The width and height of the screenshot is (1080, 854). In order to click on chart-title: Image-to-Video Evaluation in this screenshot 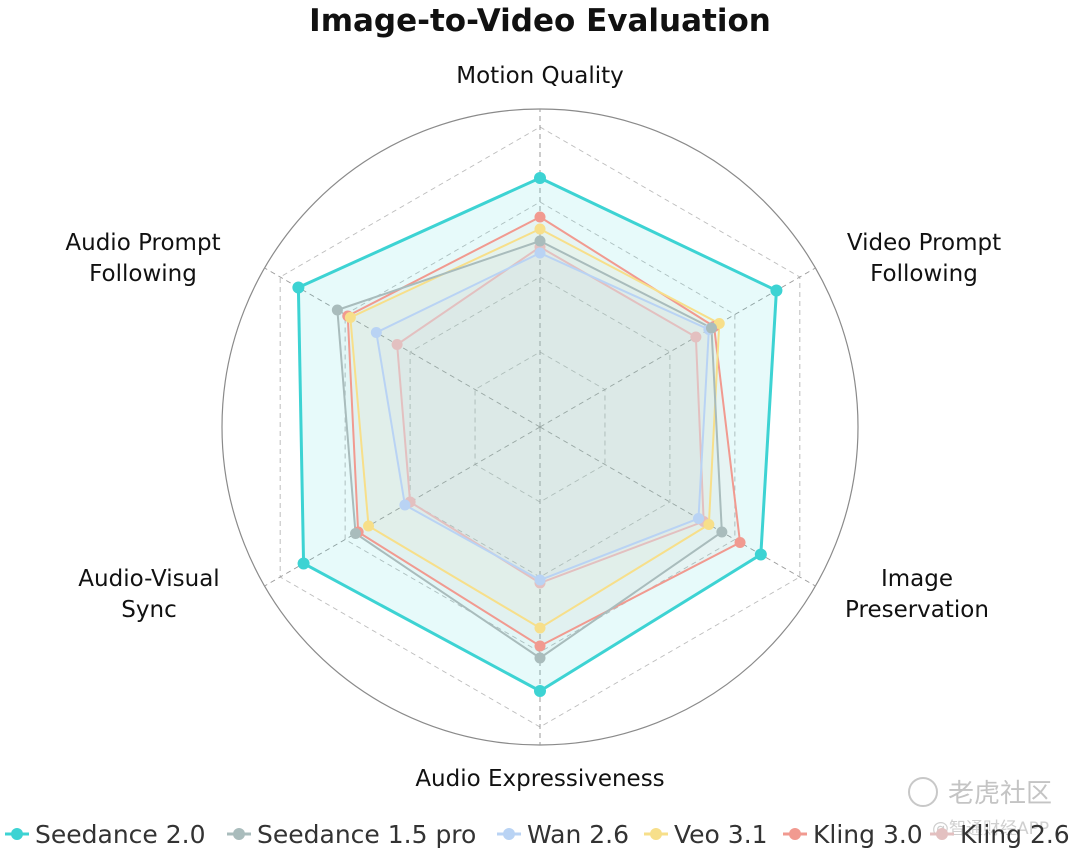, I will do `click(540, 21)`.